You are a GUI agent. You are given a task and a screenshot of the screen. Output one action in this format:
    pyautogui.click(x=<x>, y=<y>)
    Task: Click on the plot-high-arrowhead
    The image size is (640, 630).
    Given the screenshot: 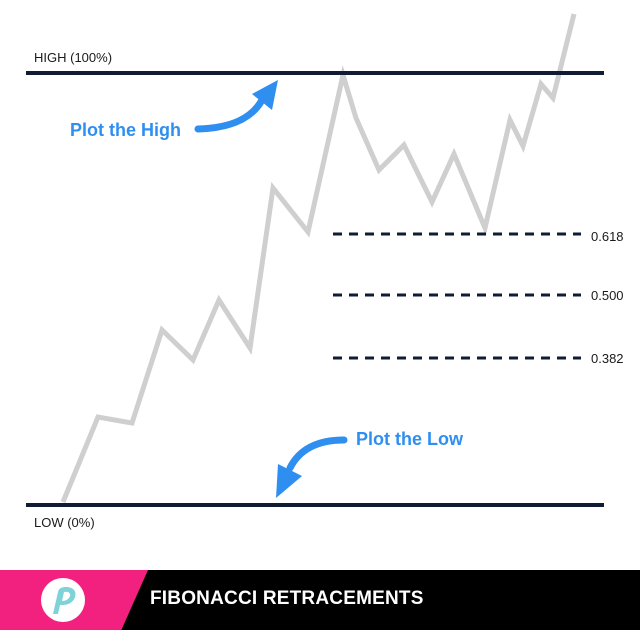 What is the action you would take?
    pyautogui.click(x=265, y=95)
    